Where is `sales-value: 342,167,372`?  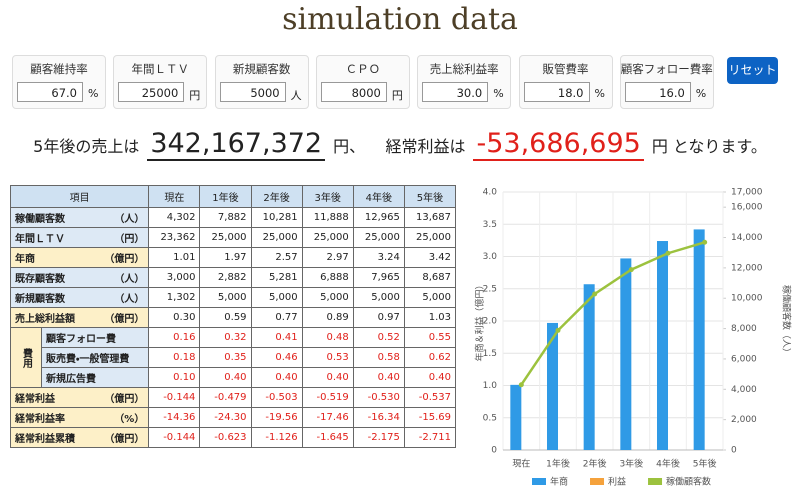
sales-value: 342,167,372 is located at coordinates (236, 144).